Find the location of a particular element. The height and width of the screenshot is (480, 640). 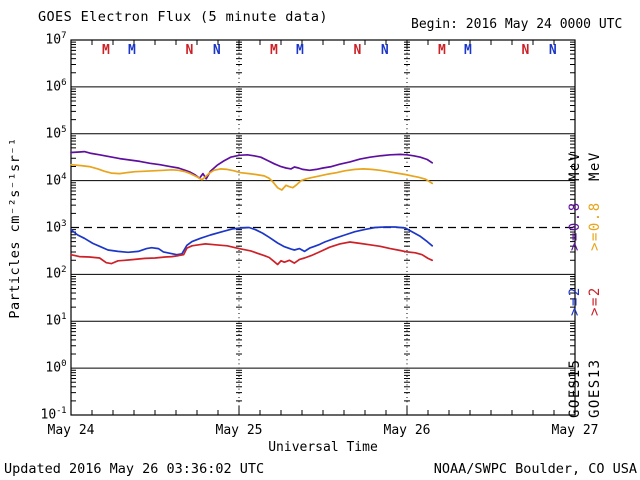

legend-column-goes15: GOES15 >=2 >=0.8 MeV is located at coordinates (574, 278).